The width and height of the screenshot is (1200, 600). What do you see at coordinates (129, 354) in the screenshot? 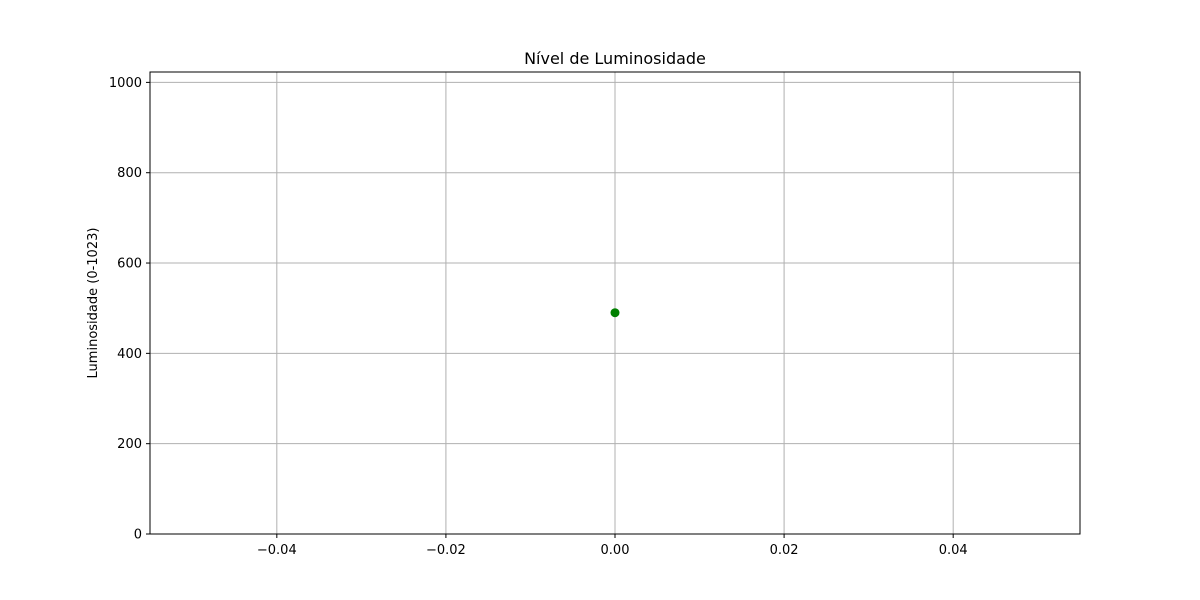
I see `y-tick-label: 400` at bounding box center [129, 354].